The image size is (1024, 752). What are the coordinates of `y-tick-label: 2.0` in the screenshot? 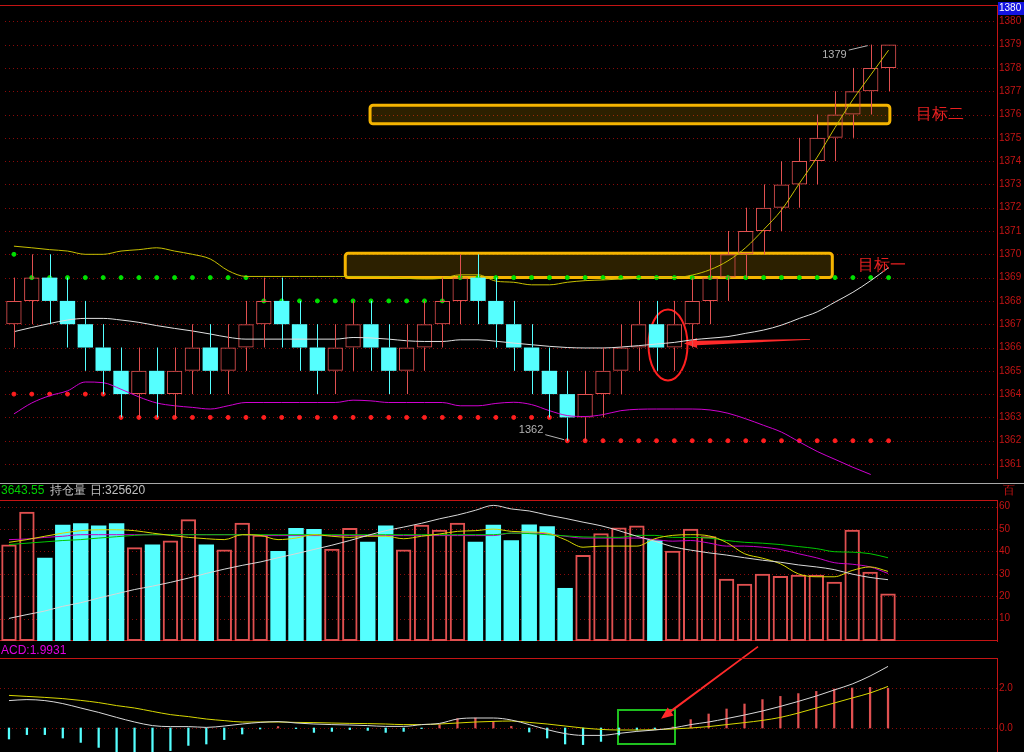 It's located at (1006, 687).